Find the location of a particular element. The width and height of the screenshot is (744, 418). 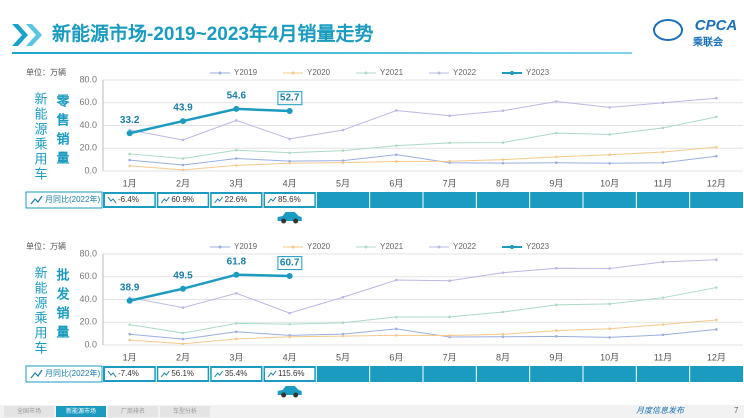

legend-label: Y2019 is located at coordinates (246, 72).